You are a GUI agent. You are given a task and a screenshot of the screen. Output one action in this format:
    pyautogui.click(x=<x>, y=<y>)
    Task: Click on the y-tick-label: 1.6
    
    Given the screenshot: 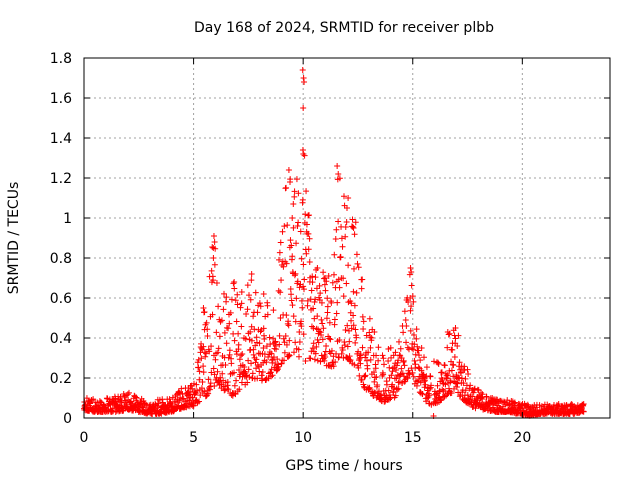 What is the action you would take?
    pyautogui.click(x=61, y=99)
    